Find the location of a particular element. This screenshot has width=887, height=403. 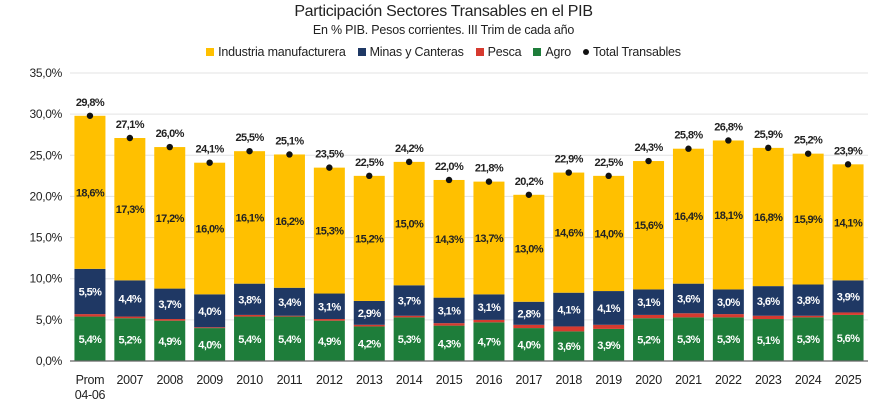

data-label: 14,6% is located at coordinates (569, 234).